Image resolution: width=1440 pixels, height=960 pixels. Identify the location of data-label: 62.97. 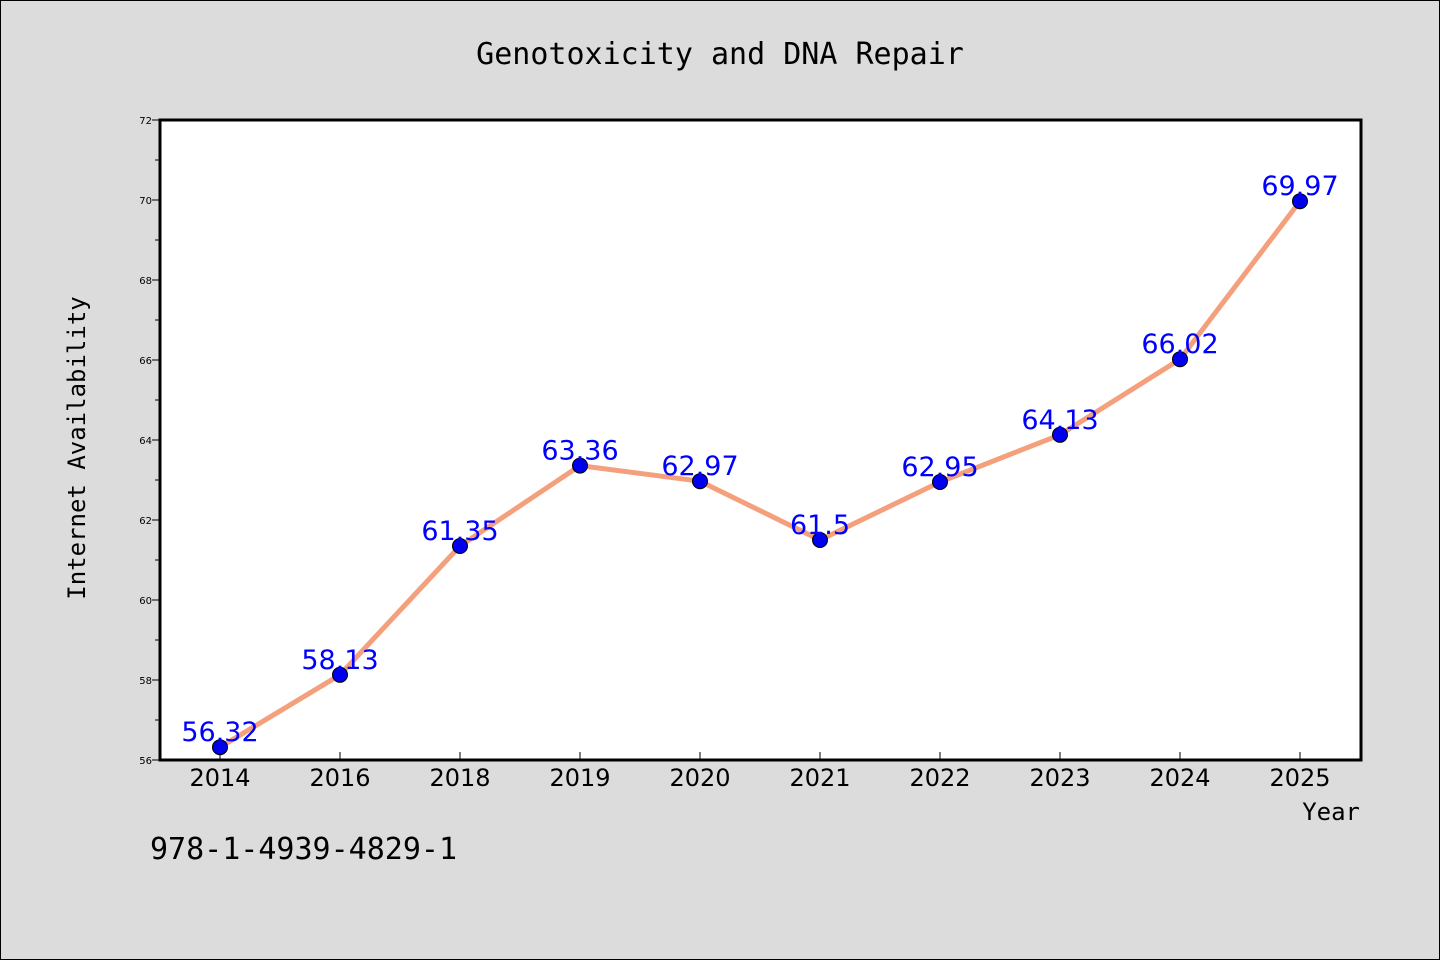
(699, 466).